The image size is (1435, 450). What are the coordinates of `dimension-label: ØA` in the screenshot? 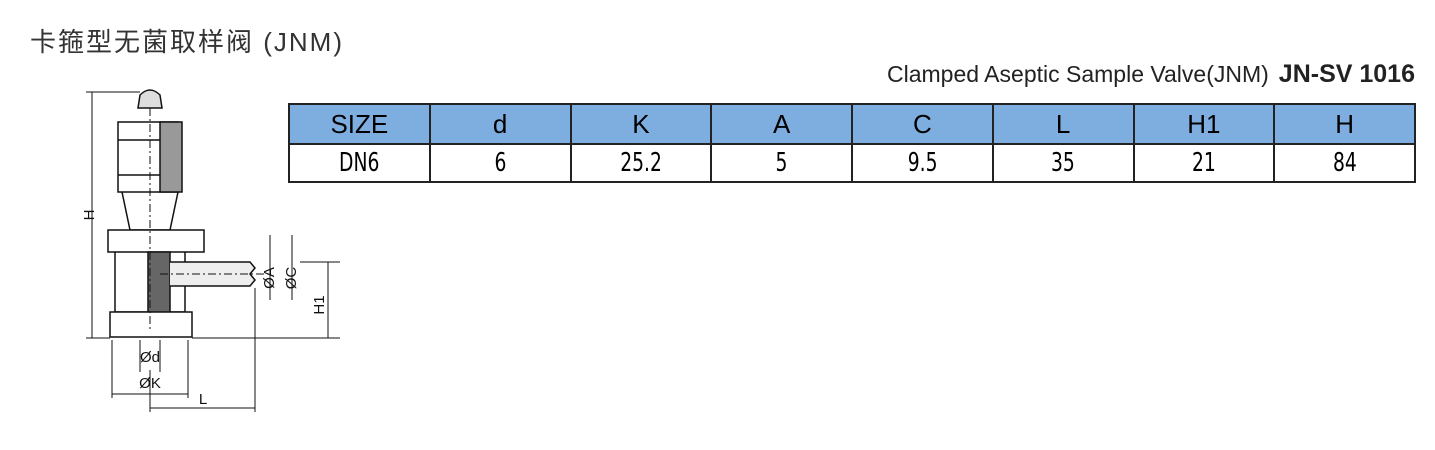 It's located at (269, 278).